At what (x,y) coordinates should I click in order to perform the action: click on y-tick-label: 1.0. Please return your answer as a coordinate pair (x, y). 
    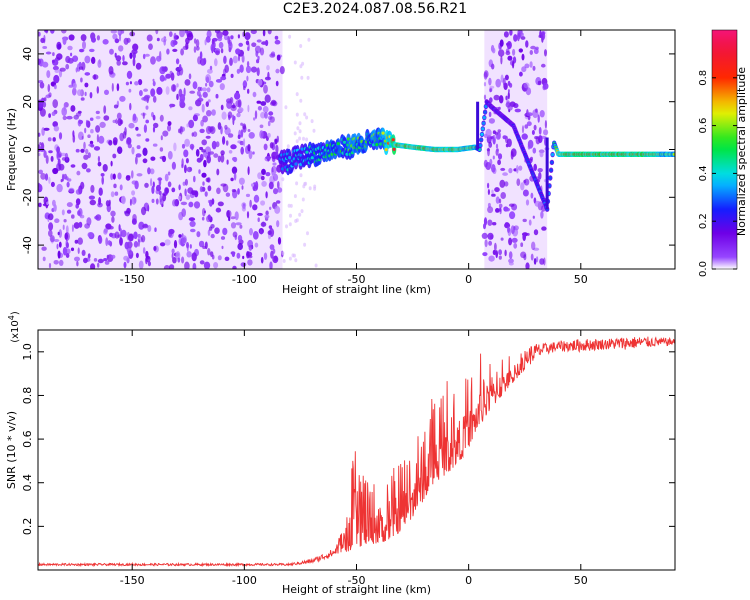
    Looking at the image, I should click on (27, 352).